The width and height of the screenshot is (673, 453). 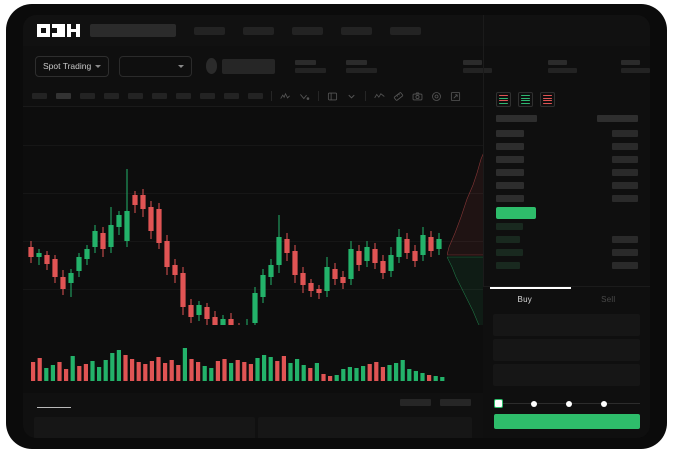 I want to click on active-tab-underline, so click(x=530, y=288).